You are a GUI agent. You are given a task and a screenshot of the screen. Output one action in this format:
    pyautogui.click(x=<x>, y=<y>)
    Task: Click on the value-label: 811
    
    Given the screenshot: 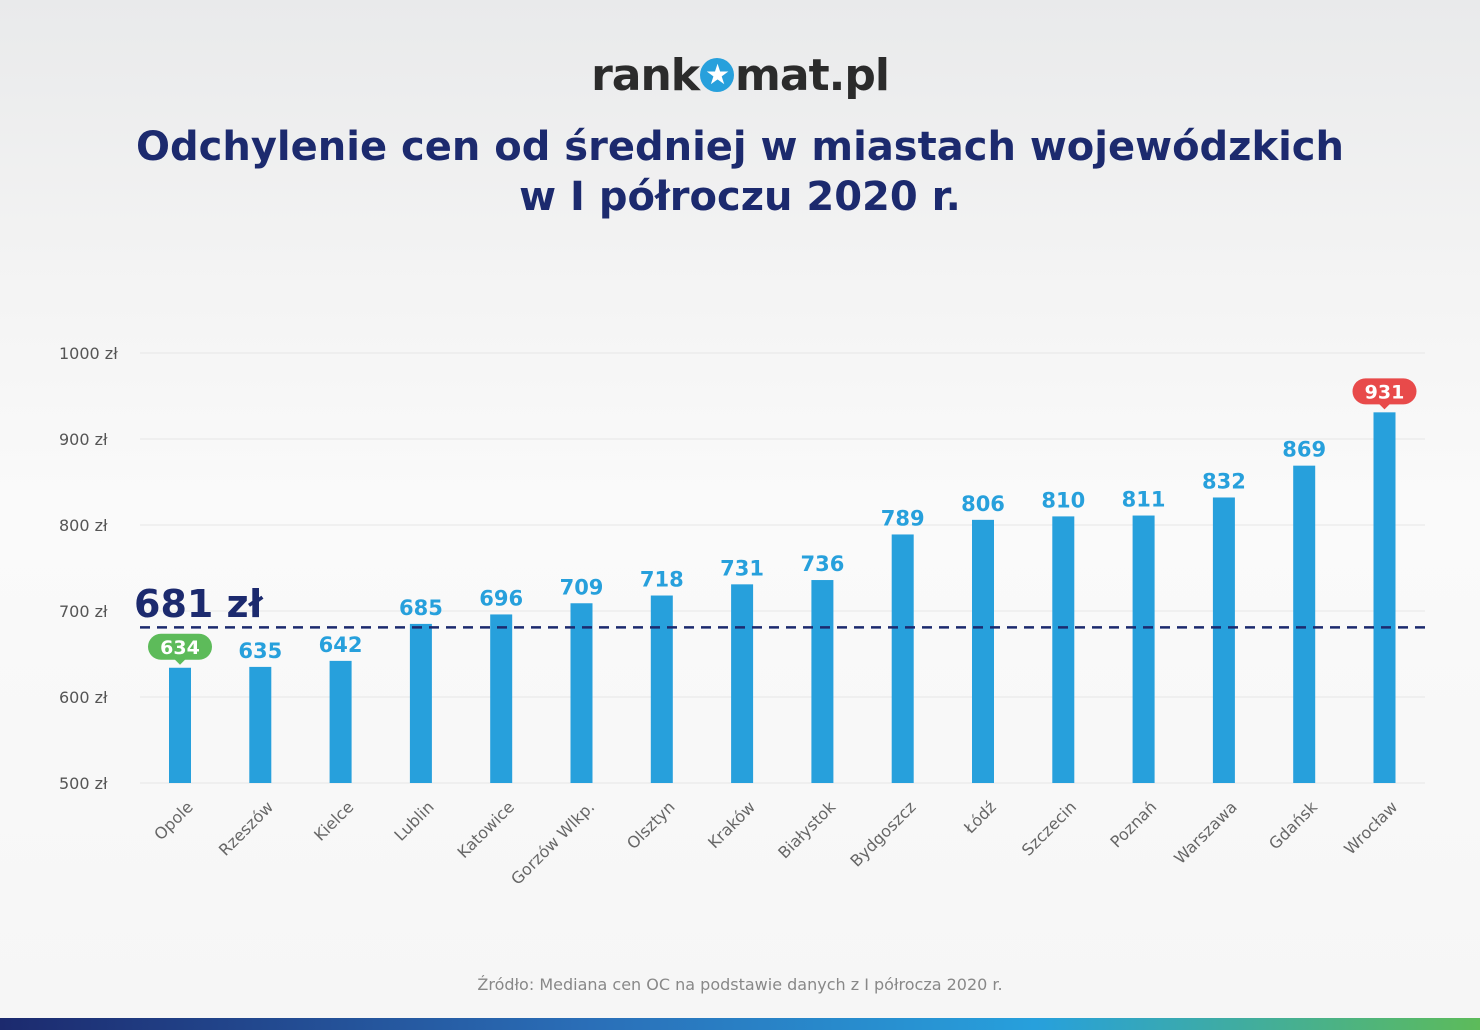 What is the action you would take?
    pyautogui.click(x=1144, y=500)
    